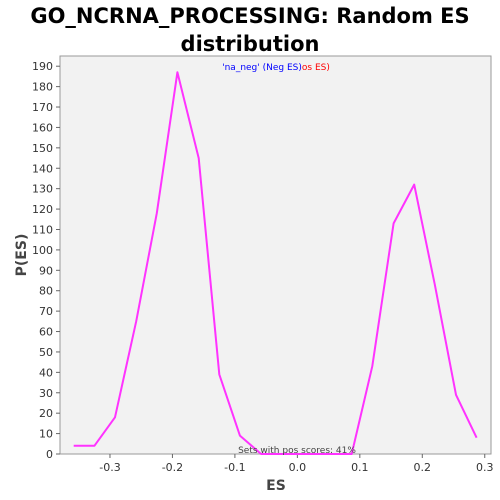 This screenshot has height=500, width=500. I want to click on x-tick-label: 0.3, so click(485, 467).